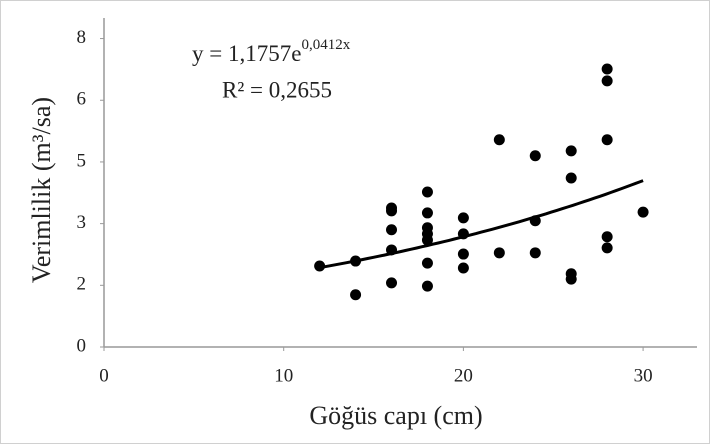 This screenshot has width=710, height=444. I want to click on x-tick-label: 20, so click(463, 375).